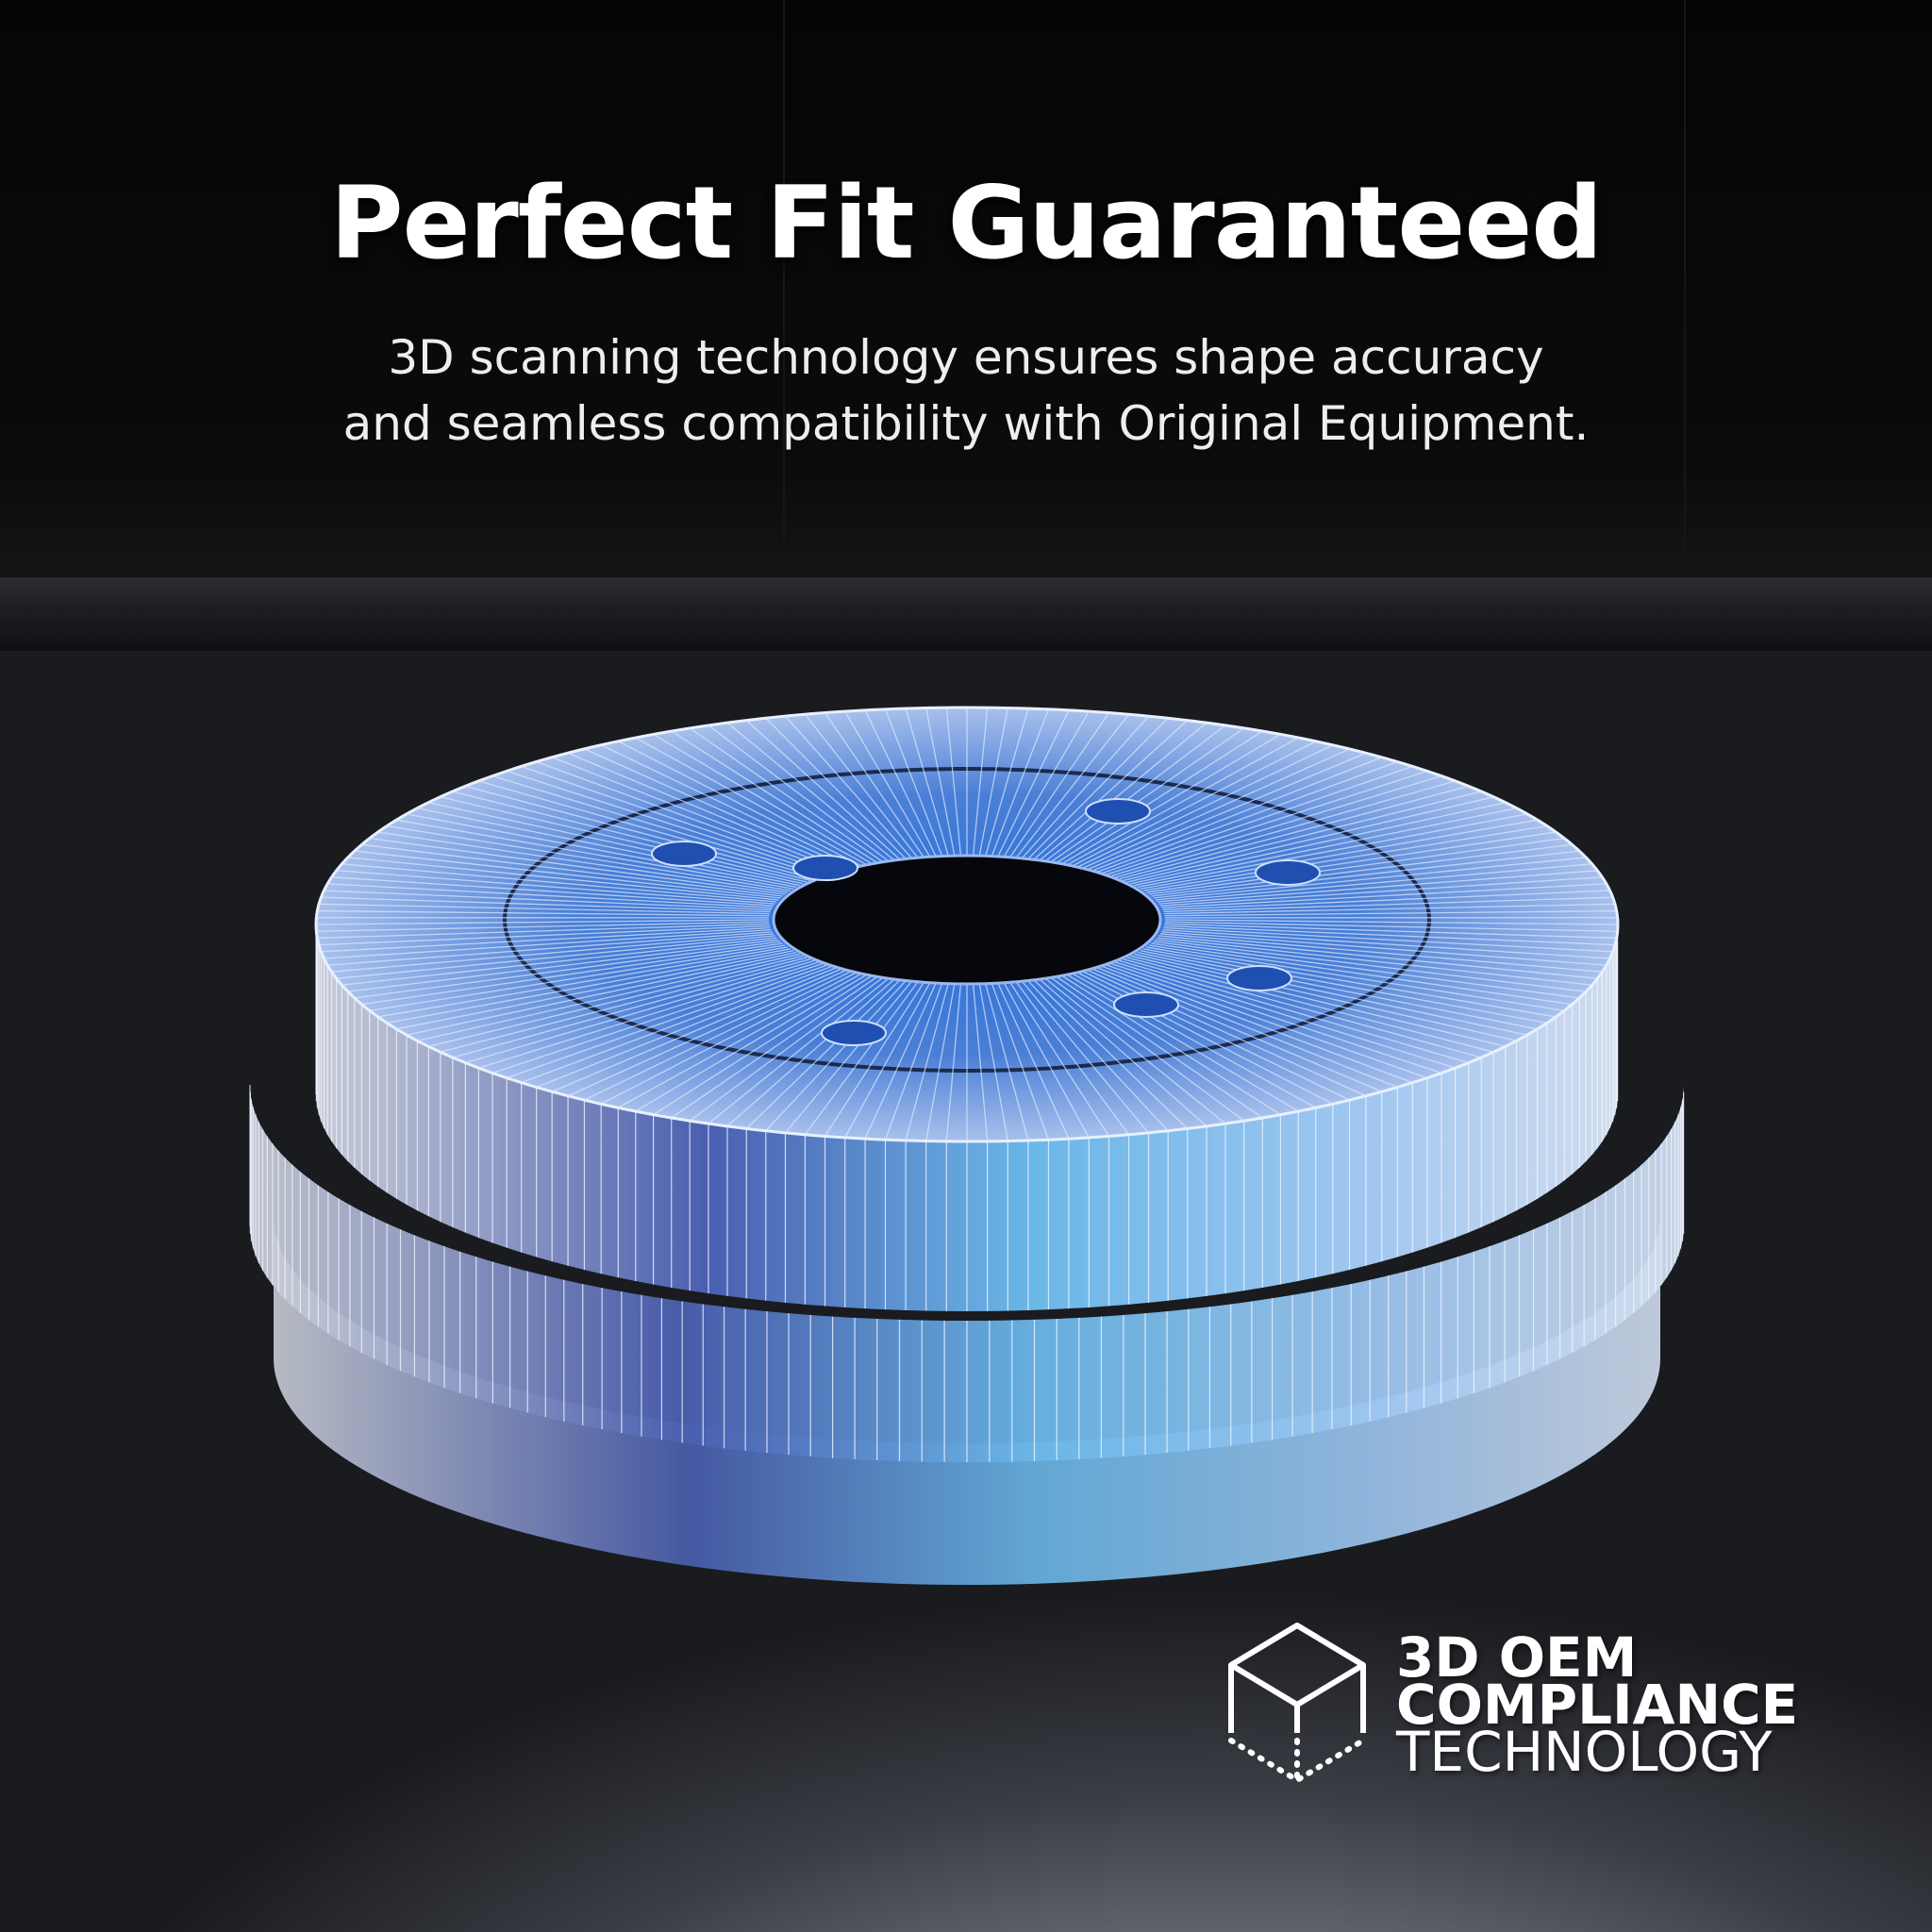 This screenshot has height=1932, width=1932. I want to click on bolt-hole, so click(825, 868).